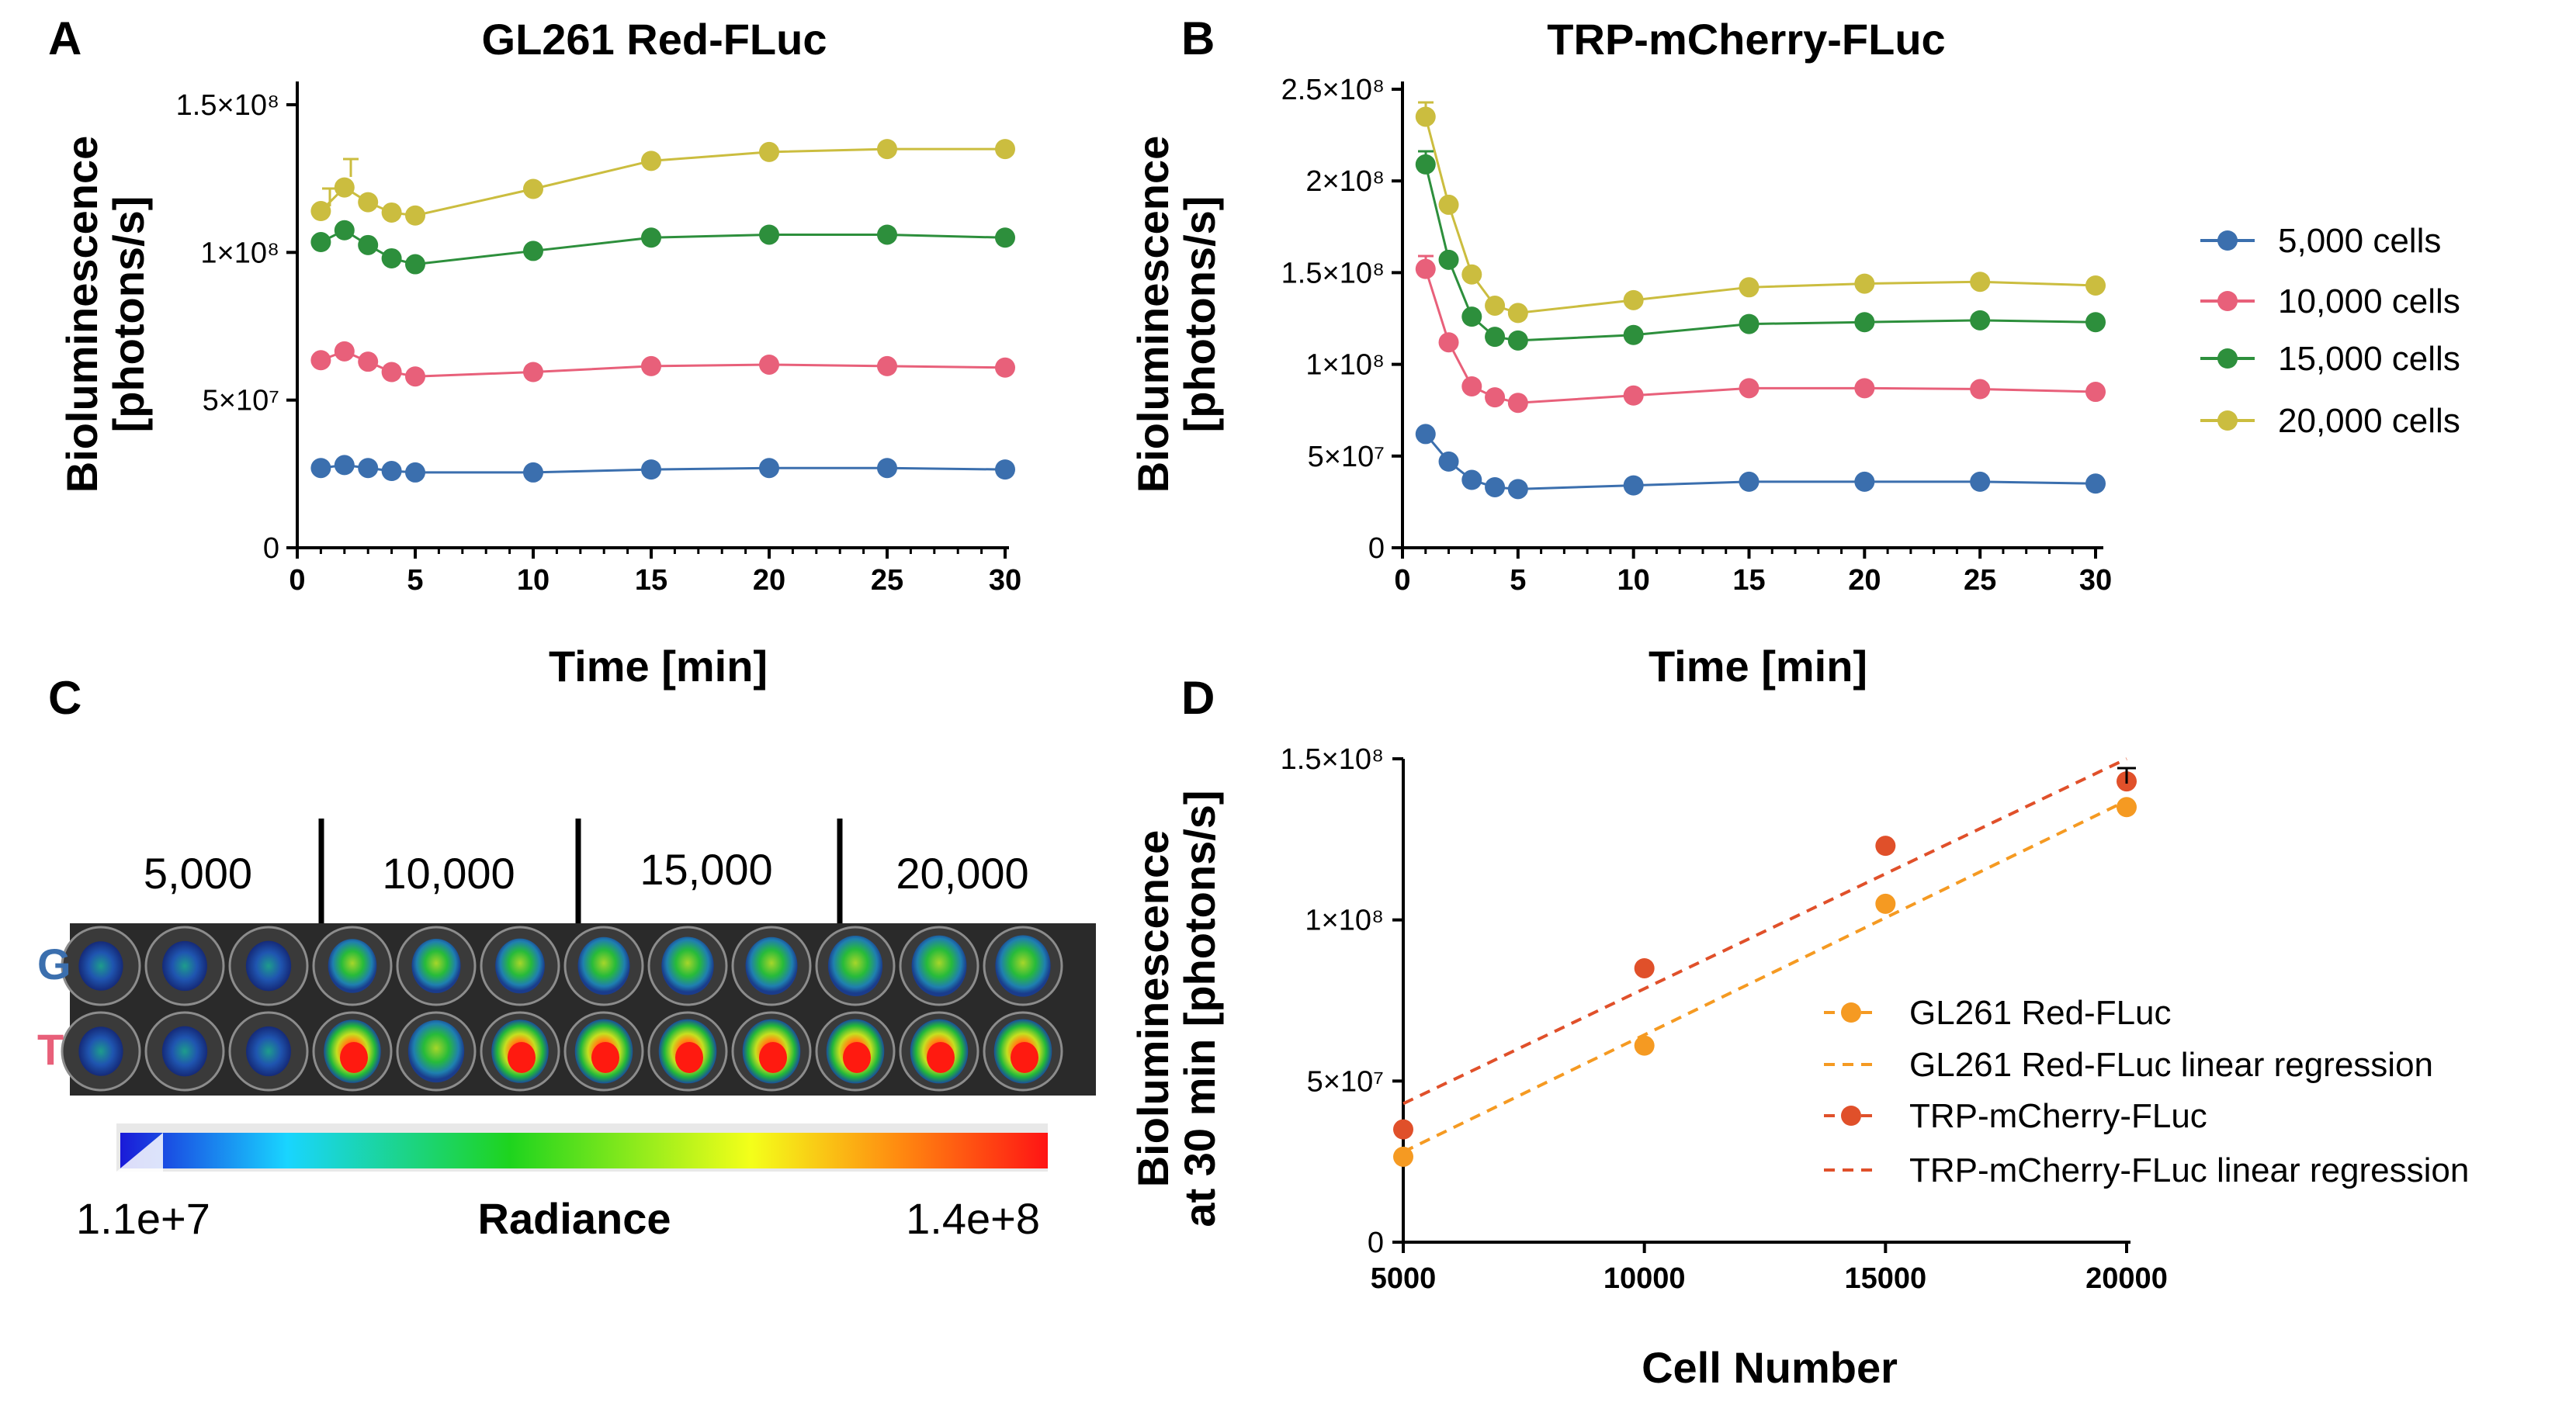 The image size is (2576, 1402). Describe the element at coordinates (128, 314) in the screenshot. I see `panel-a-y-title-line2: [photons/s]` at that location.